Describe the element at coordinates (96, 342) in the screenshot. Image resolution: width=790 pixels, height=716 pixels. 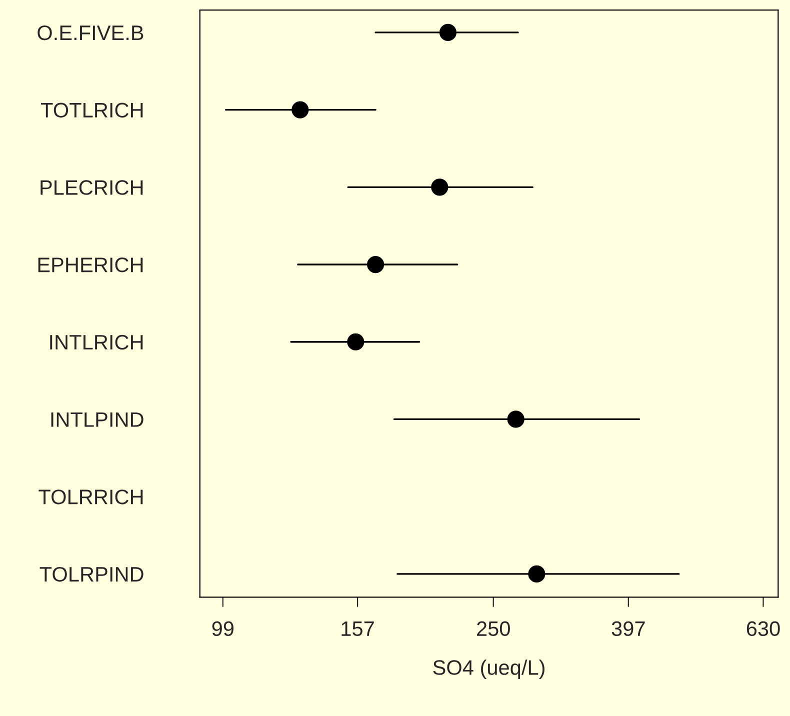
I see `y-tick-label: INTLRICH` at that location.